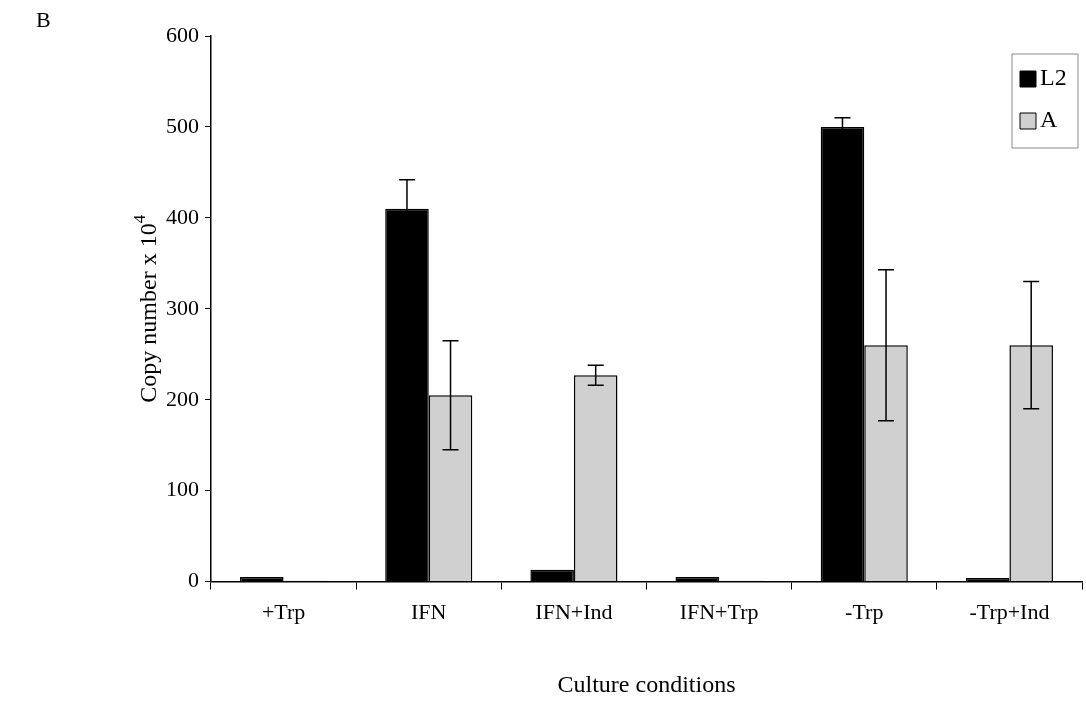  I want to click on x-tick-label: +Trp, so click(283, 611).